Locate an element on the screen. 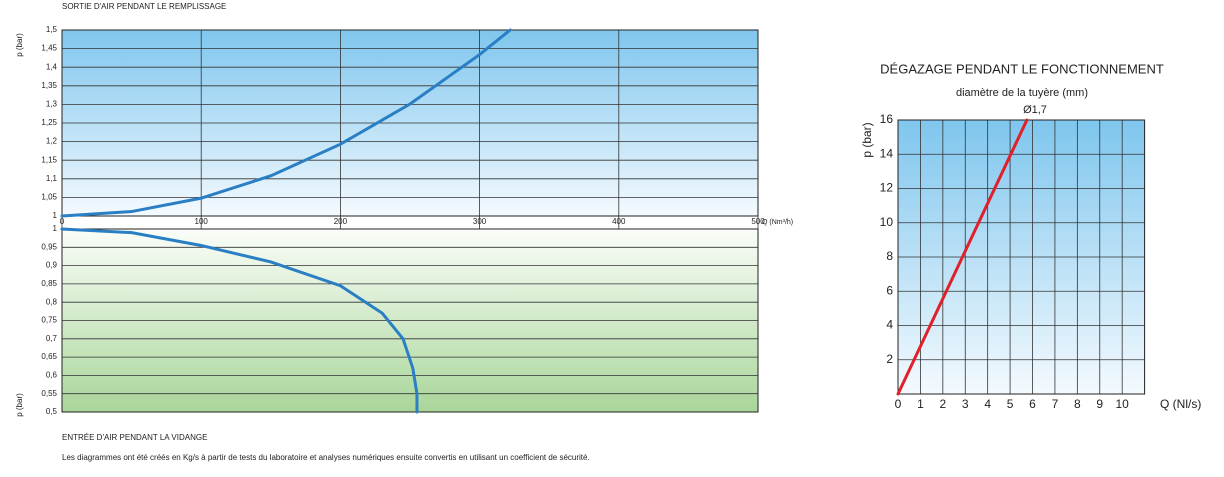 Image resolution: width=1224 pixels, height=477 pixels. legend-label: Ø1,7 is located at coordinates (1035, 110).